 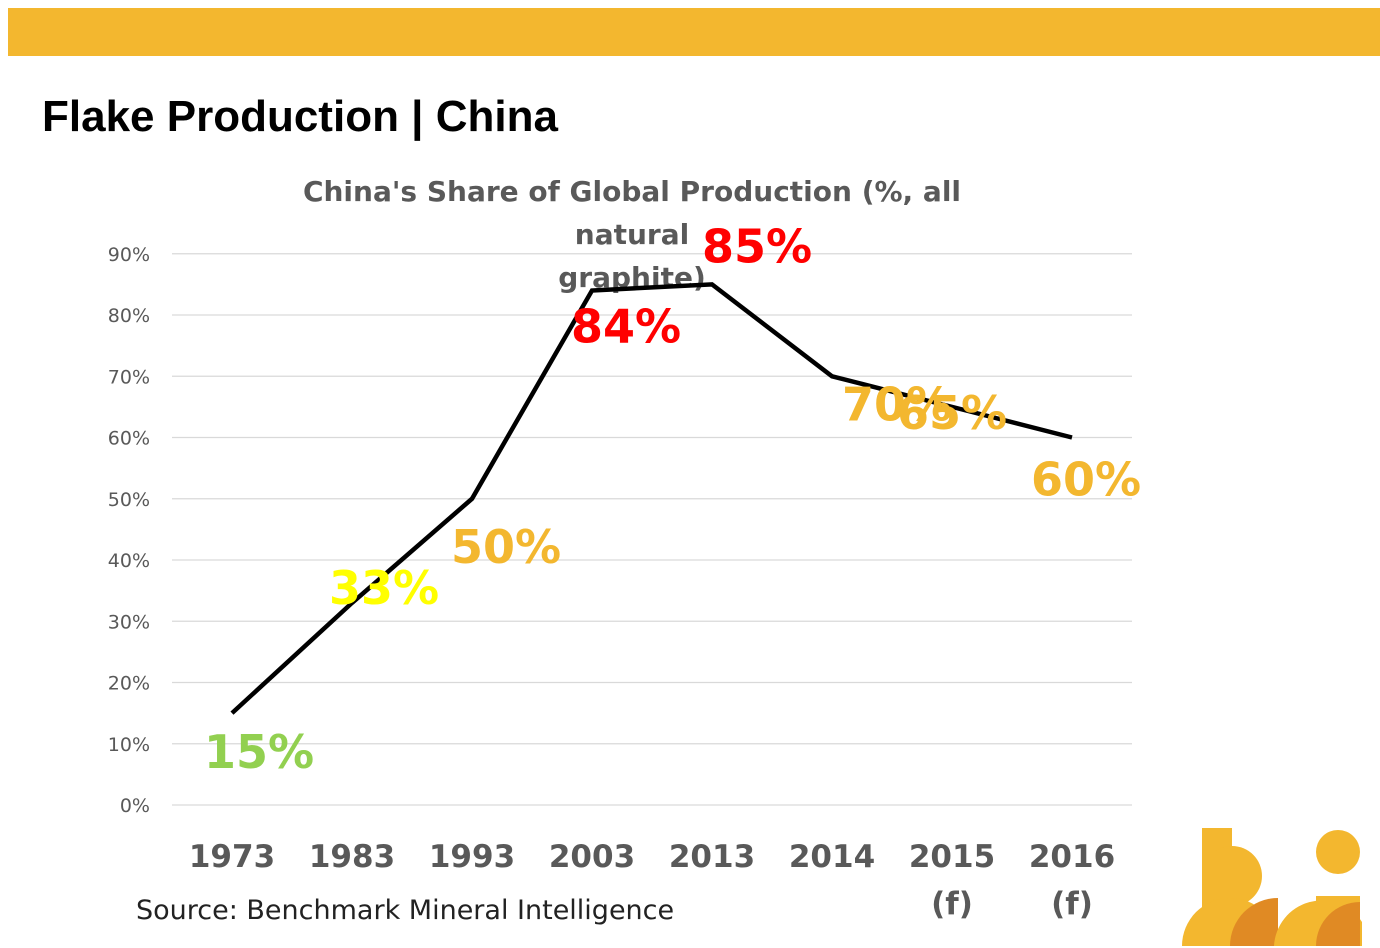 What do you see at coordinates (952, 857) in the screenshot?
I see `x-tick-label: 2015` at bounding box center [952, 857].